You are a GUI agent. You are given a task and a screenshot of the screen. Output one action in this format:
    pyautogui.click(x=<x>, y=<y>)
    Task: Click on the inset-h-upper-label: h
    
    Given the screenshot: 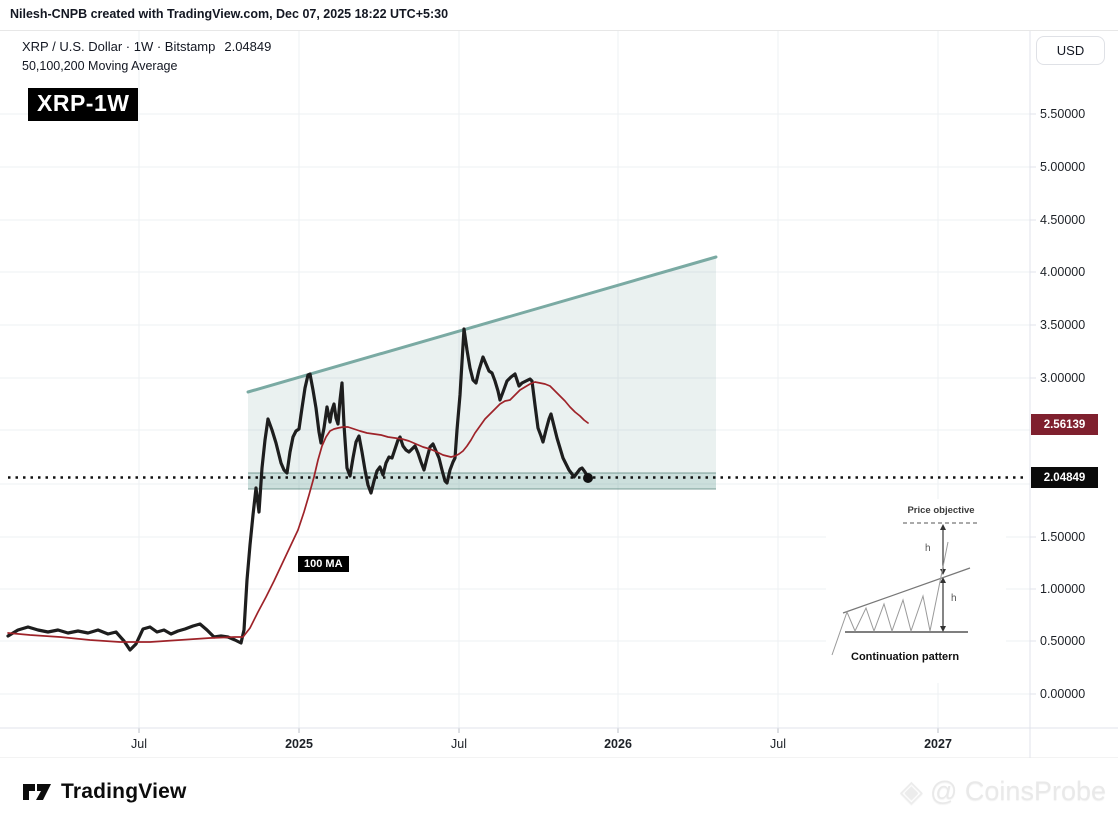 What is the action you would take?
    pyautogui.click(x=928, y=548)
    